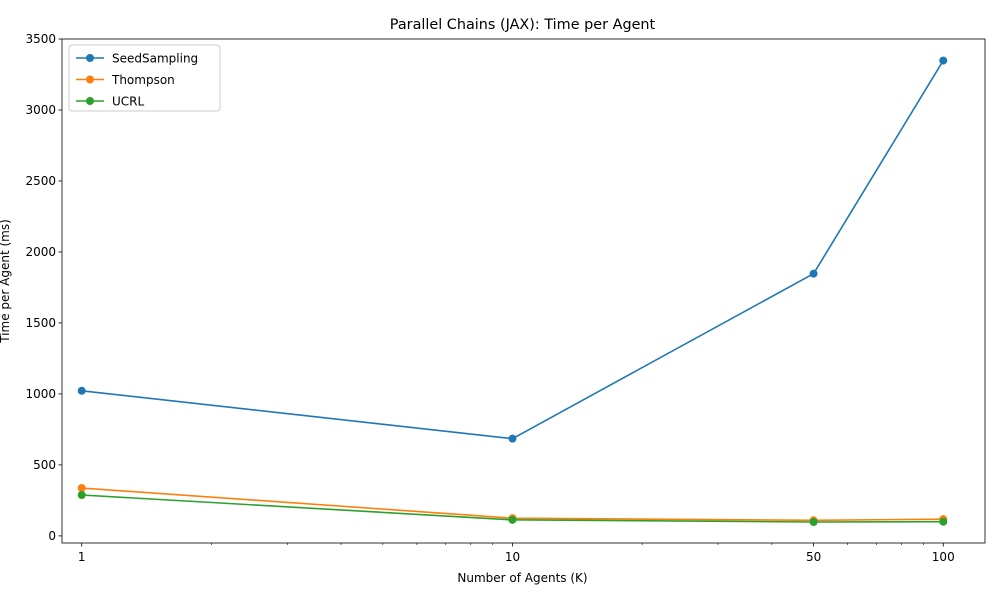  What do you see at coordinates (90, 101) in the screenshot?
I see `legend-marker-ucrl` at bounding box center [90, 101].